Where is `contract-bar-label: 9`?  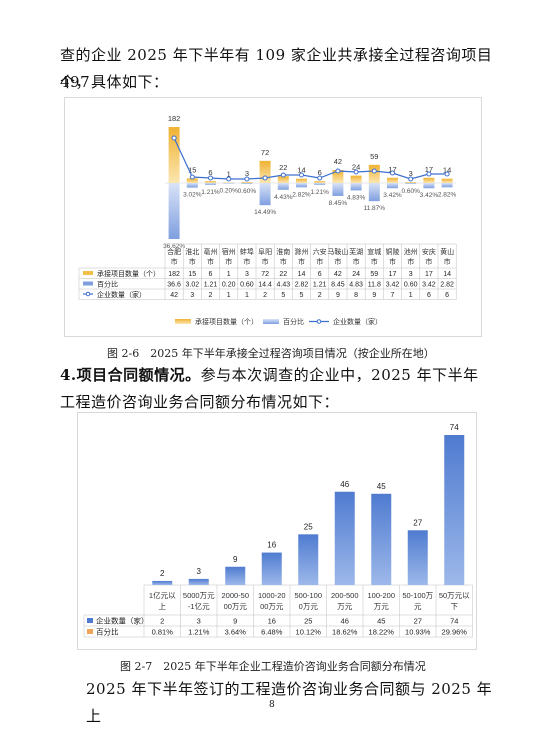
contract-bar-label: 9 is located at coordinates (235, 559).